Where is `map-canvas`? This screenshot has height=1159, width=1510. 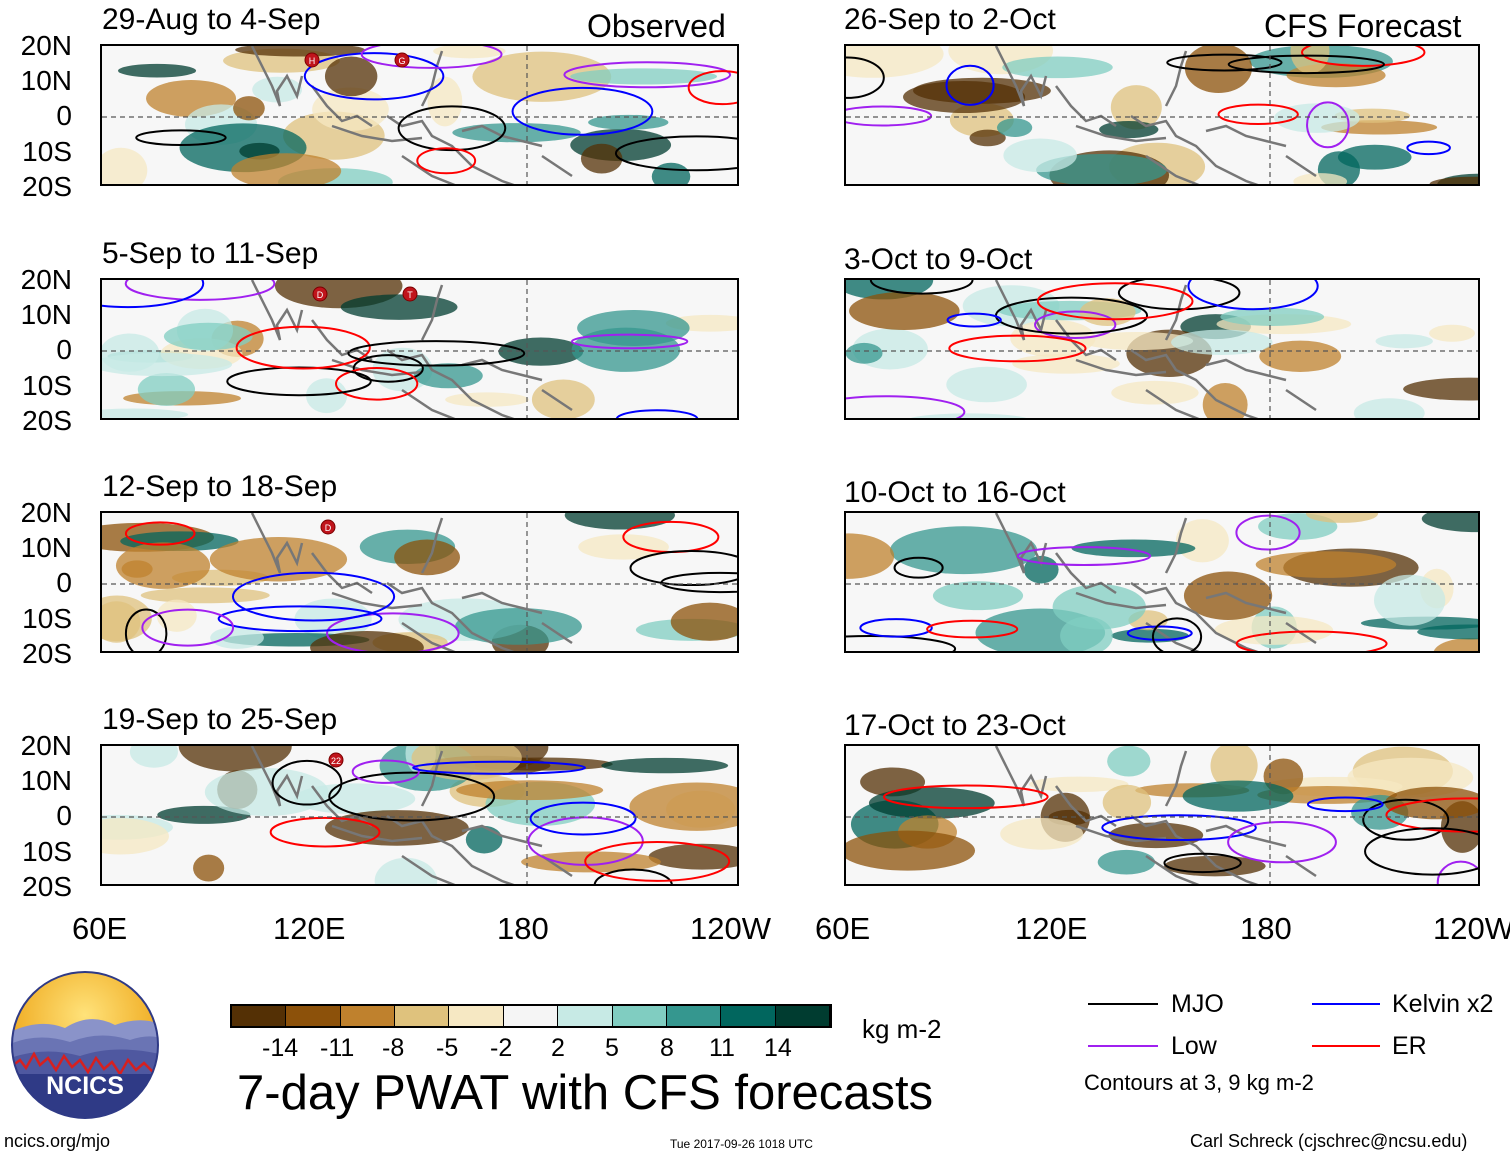
map-canvas is located at coordinates (1162, 349).